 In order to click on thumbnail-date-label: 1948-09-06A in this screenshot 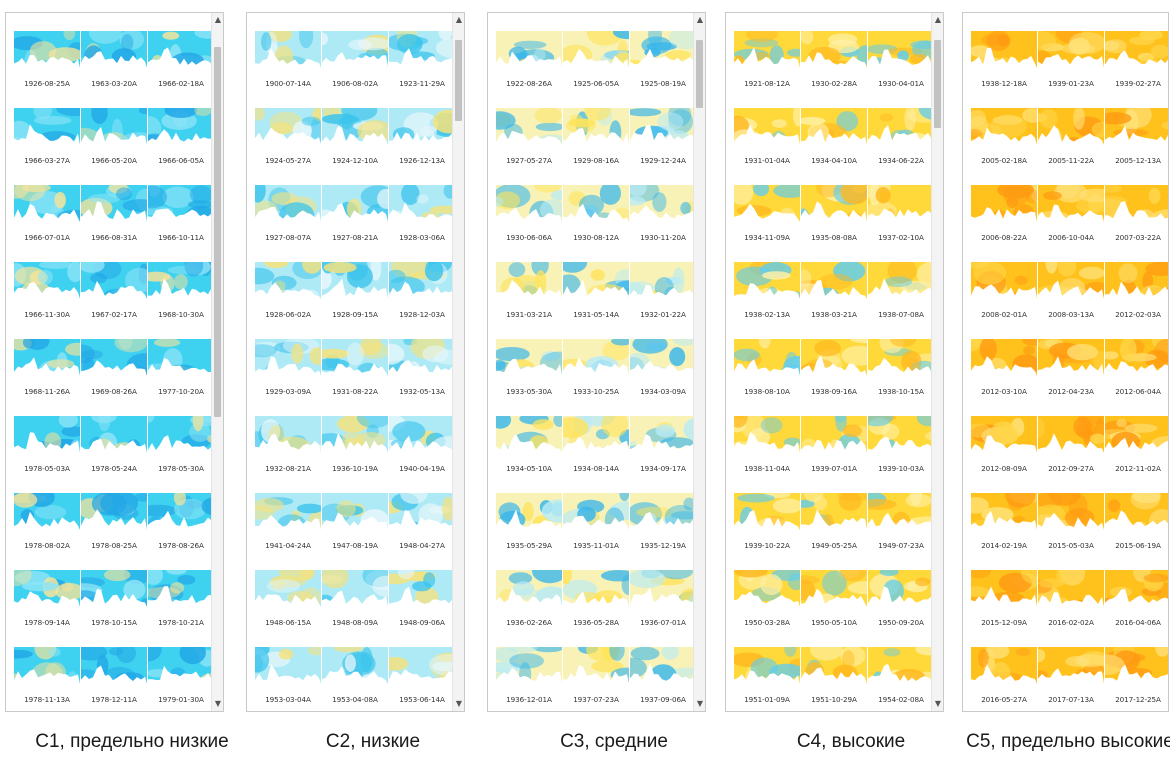, I will do `click(422, 622)`.